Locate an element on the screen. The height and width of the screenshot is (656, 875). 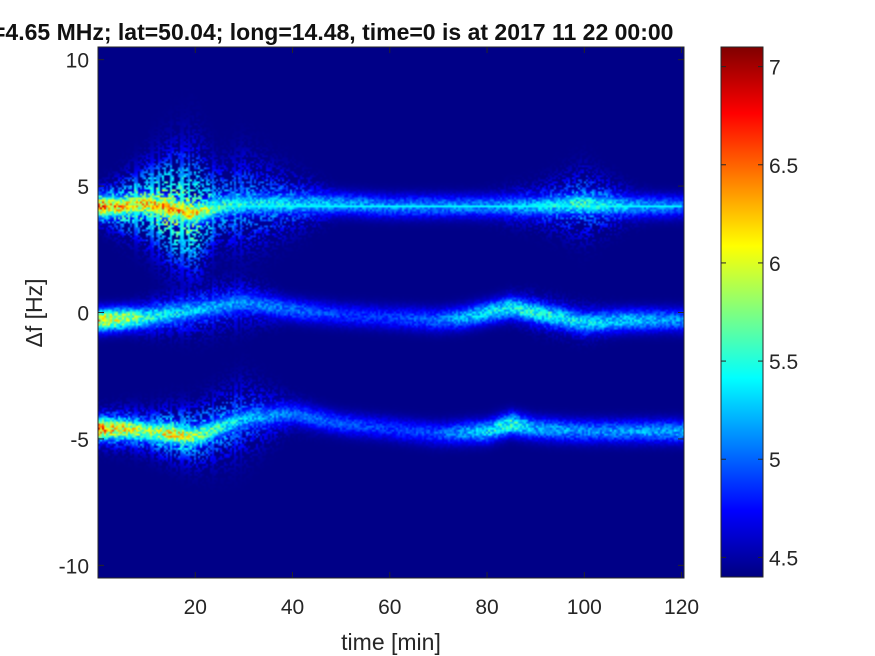
x-axis-label: time [min] is located at coordinates (391, 642).